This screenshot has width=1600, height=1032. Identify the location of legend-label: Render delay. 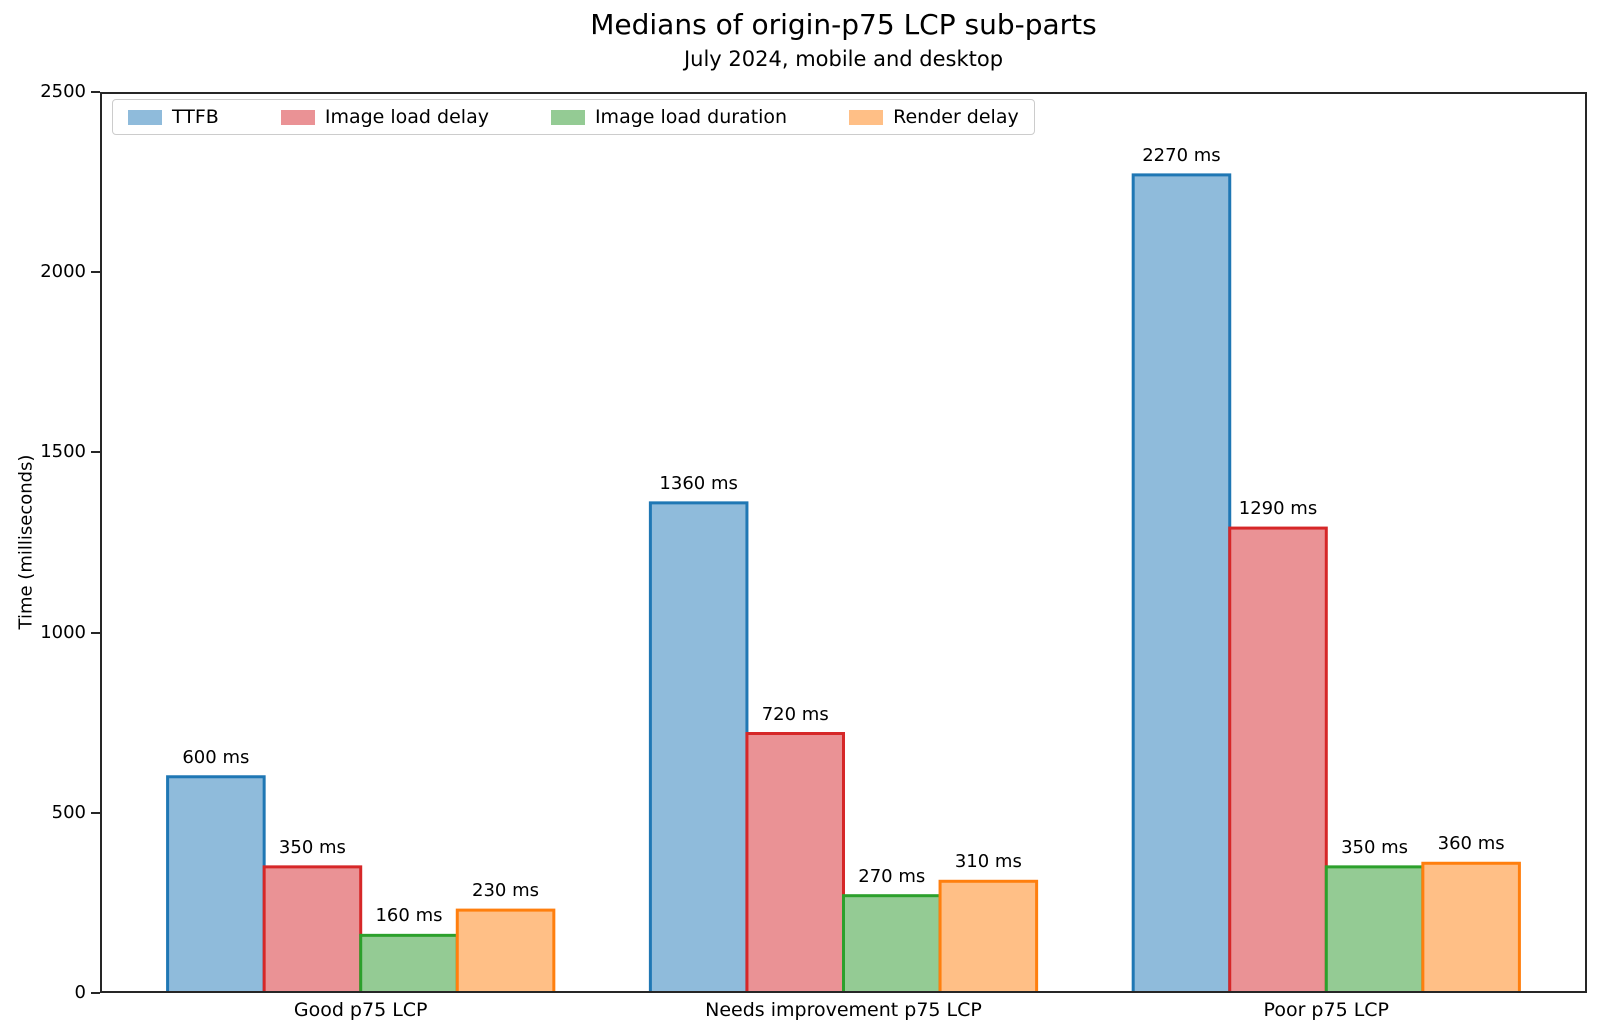
(956, 117).